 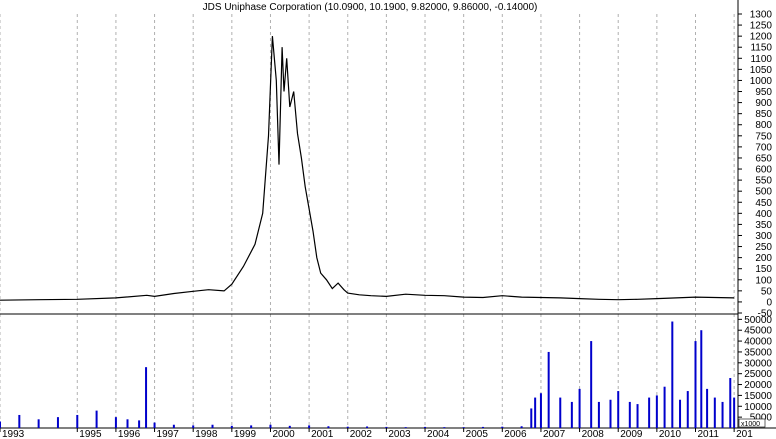 I want to click on volume-tick-label: 15000, so click(x=758, y=396).